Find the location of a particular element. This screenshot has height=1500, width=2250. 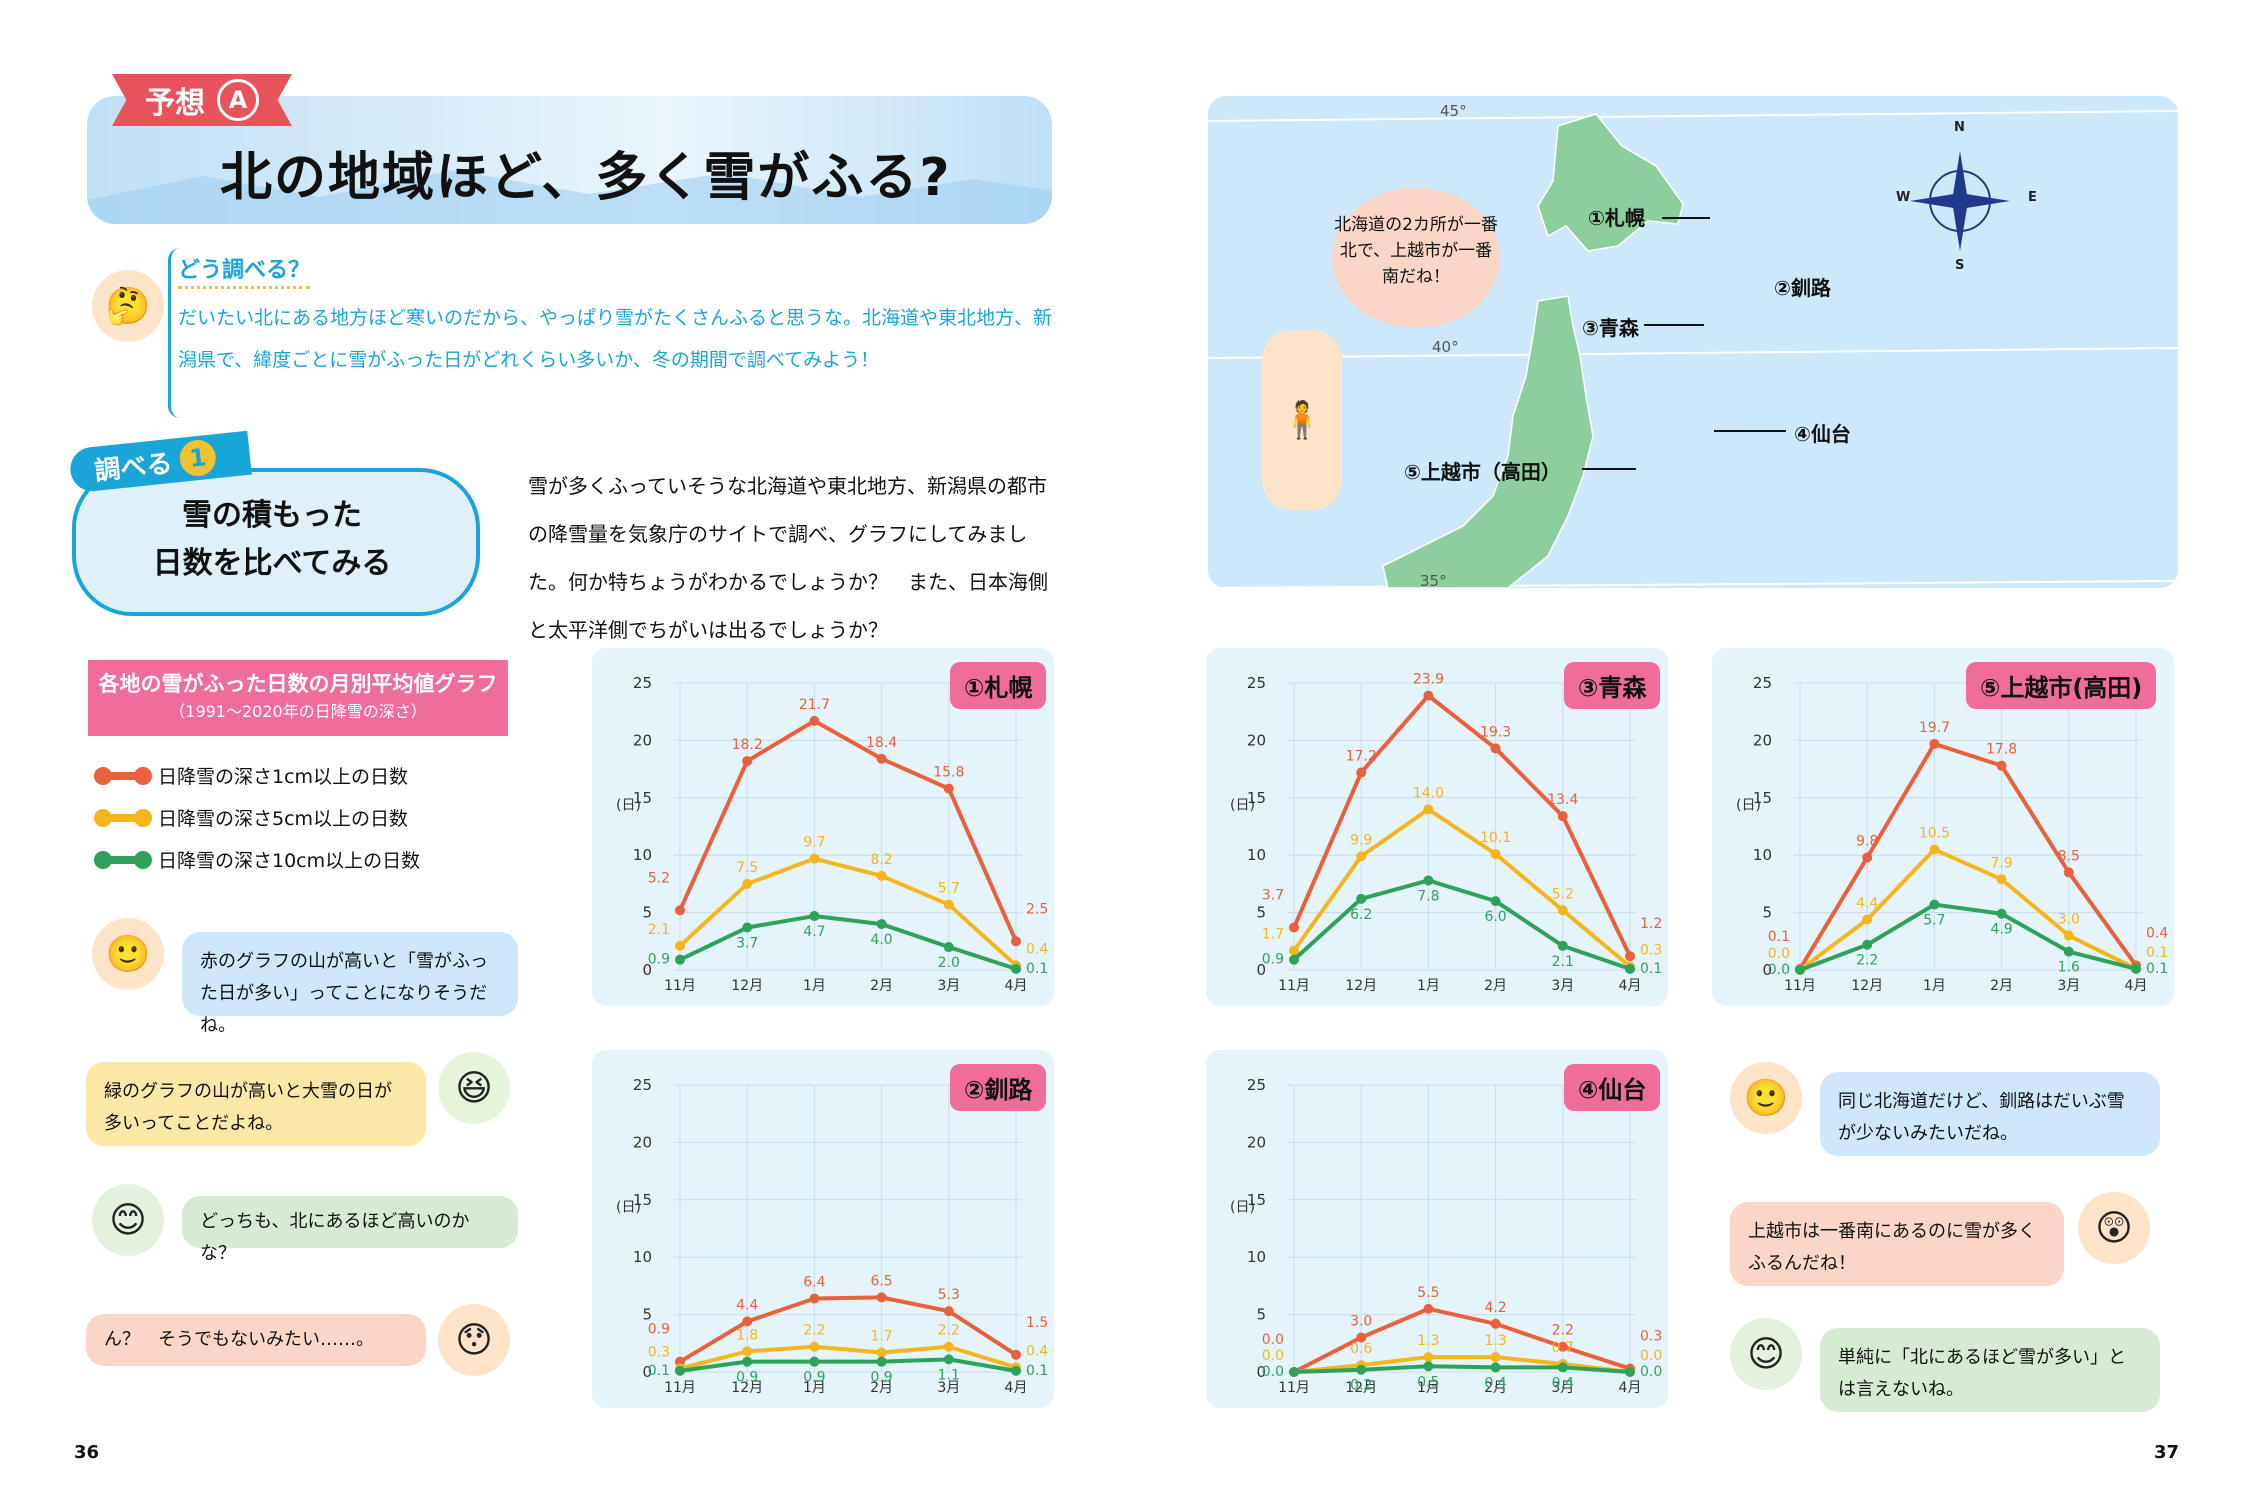

section-title-line1: 雪の積もった is located at coordinates (272, 515).